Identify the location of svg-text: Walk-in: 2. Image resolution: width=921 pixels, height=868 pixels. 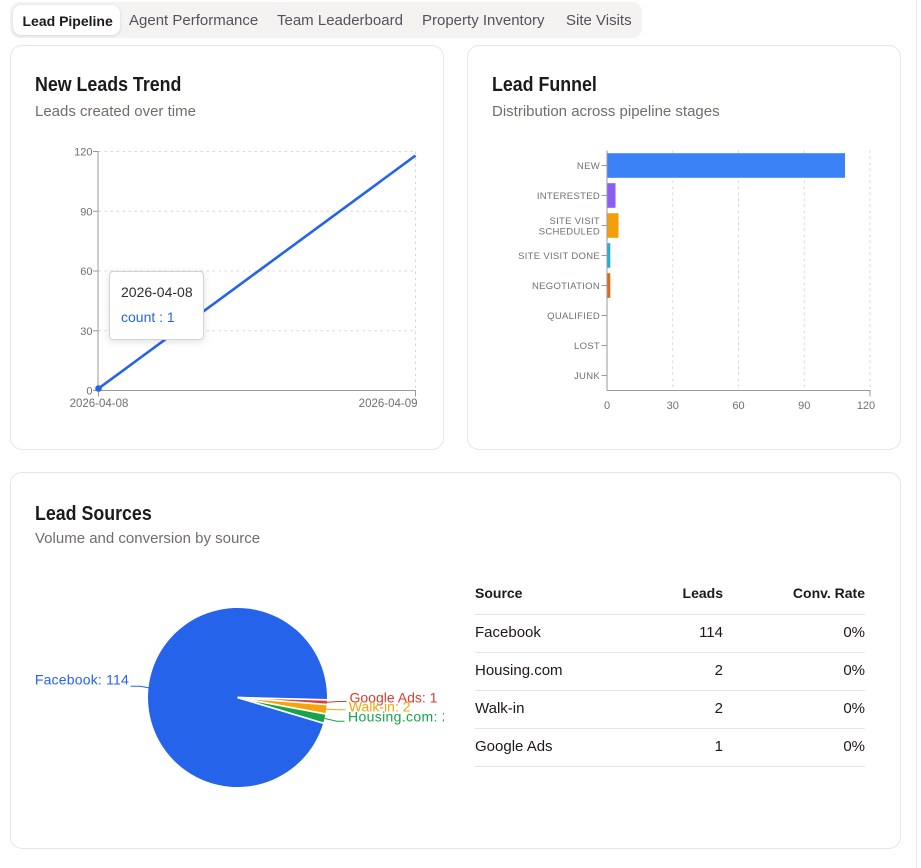
(380, 707).